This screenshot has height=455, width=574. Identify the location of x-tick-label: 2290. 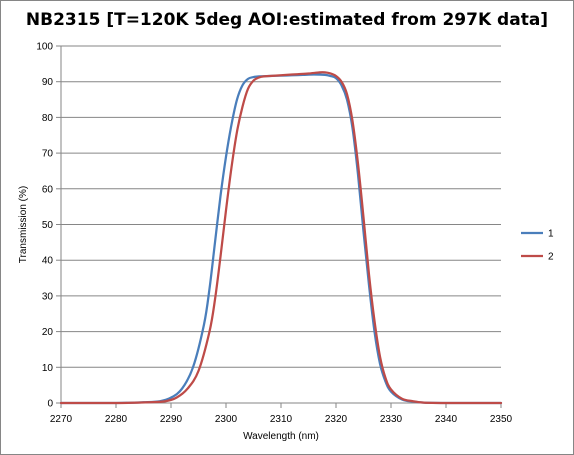
(171, 419).